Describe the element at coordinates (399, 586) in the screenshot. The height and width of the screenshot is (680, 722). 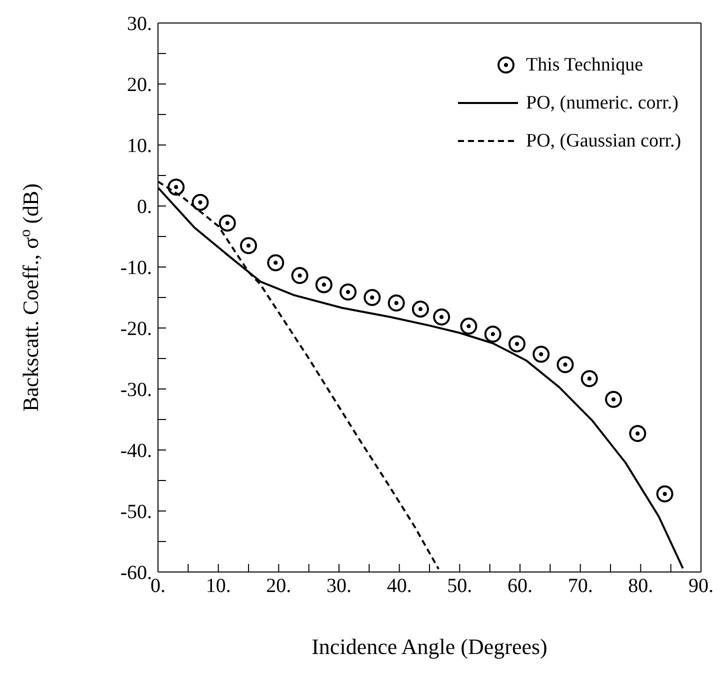
I see `x-tick-label: 40.` at that location.